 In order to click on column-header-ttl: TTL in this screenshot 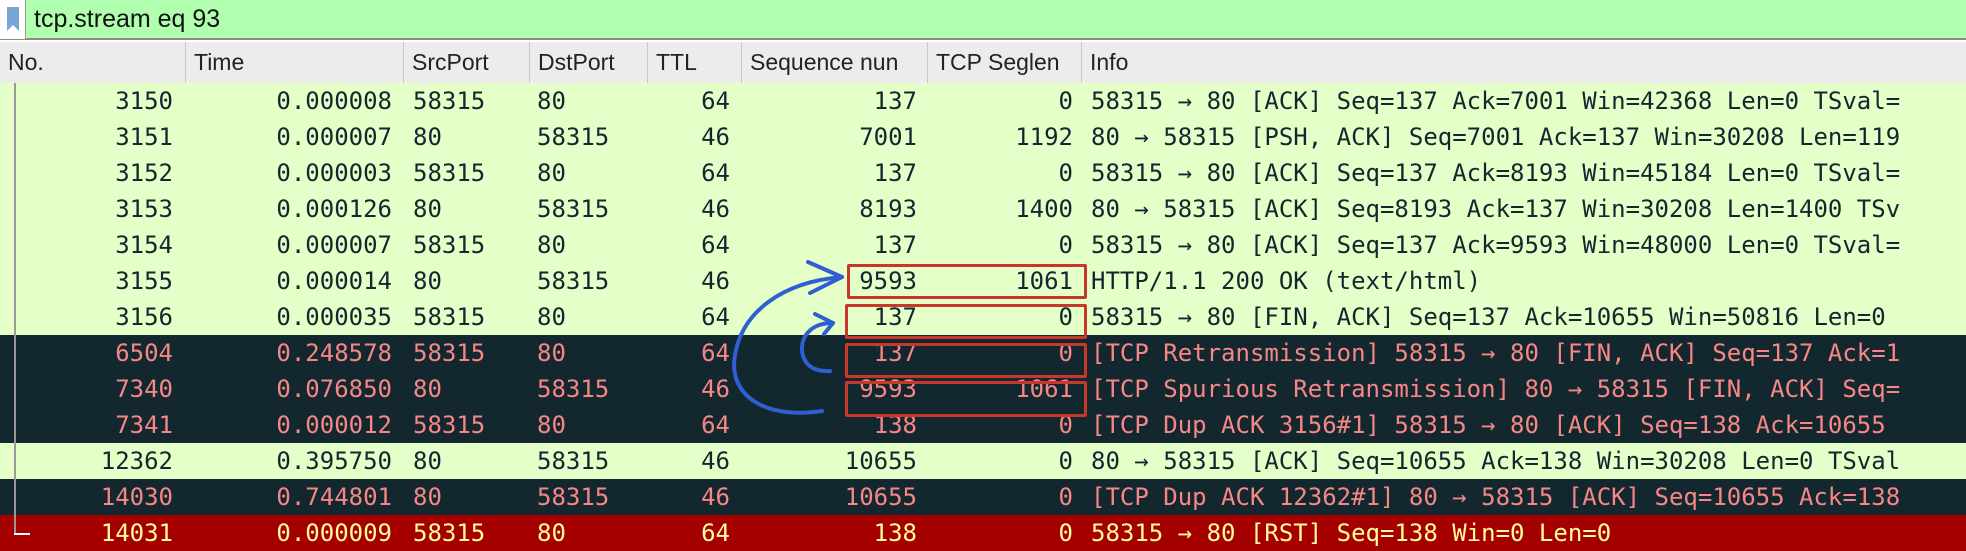, I will do `click(694, 62)`.